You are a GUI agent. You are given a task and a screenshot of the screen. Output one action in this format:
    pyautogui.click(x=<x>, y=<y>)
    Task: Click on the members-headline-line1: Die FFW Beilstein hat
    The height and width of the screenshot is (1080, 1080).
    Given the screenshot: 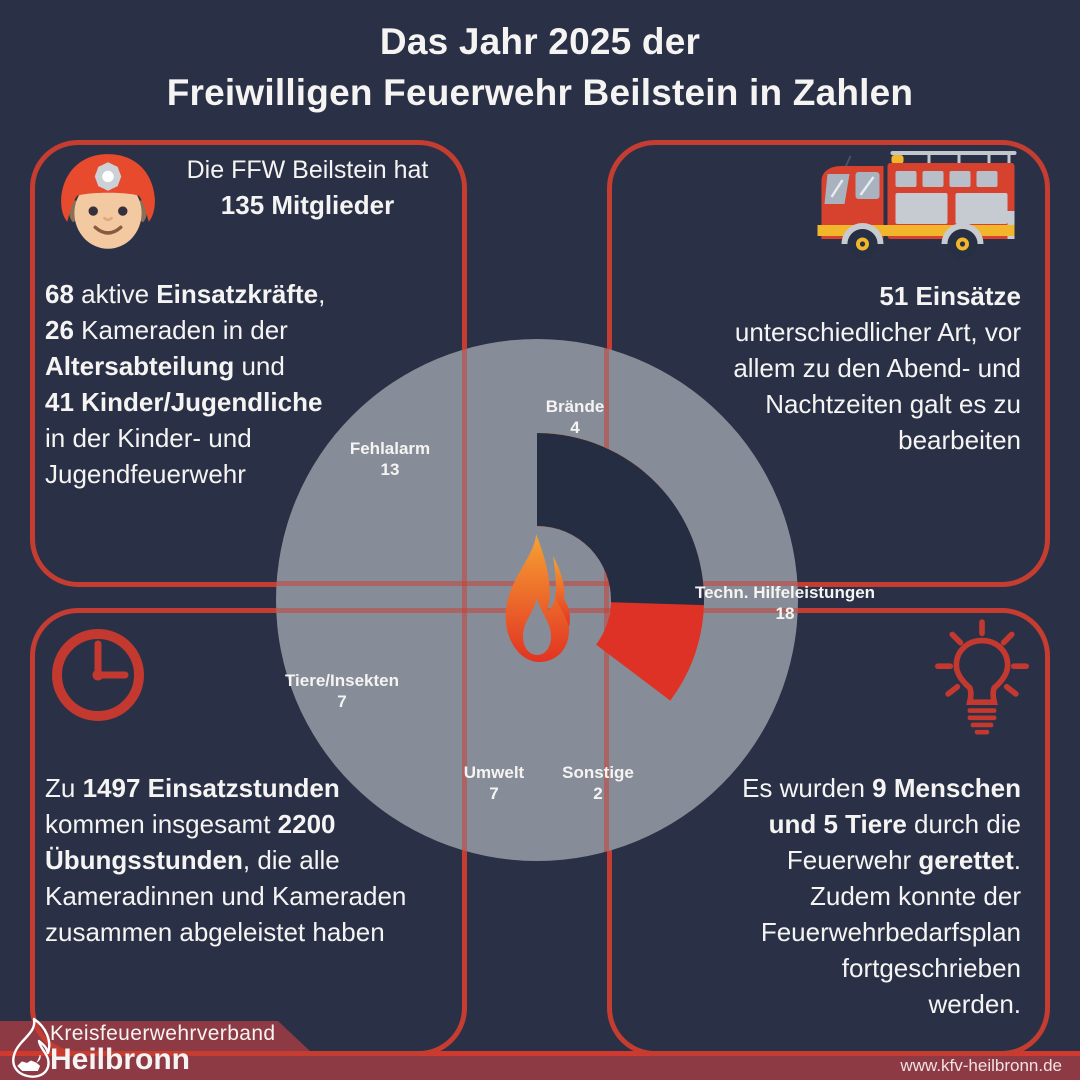 What is the action you would take?
    pyautogui.click(x=307, y=170)
    